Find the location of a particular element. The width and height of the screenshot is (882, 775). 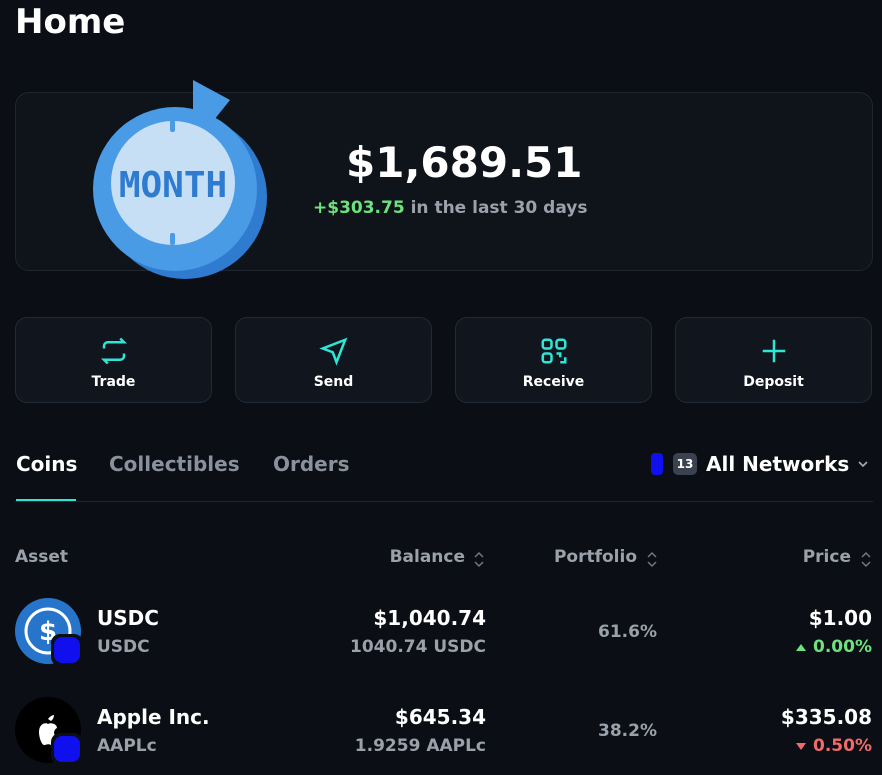

collectibles-tab: Collectibles is located at coordinates (174, 464).